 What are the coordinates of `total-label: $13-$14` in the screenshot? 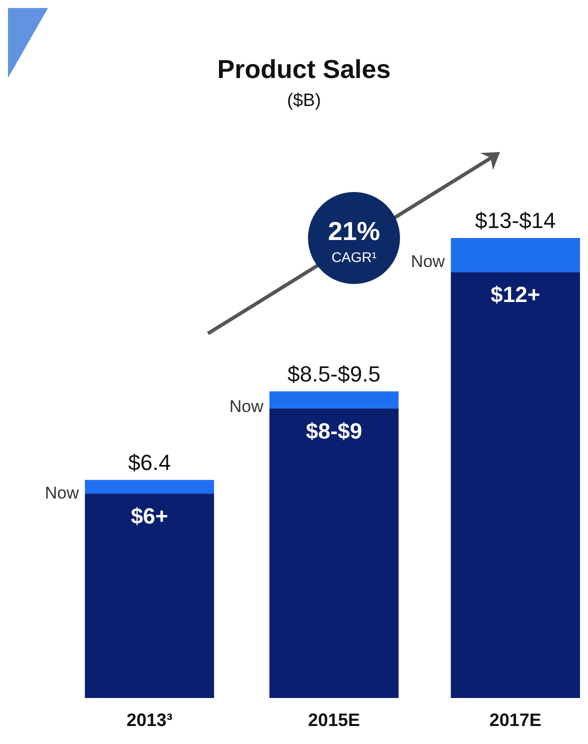 It's located at (515, 220).